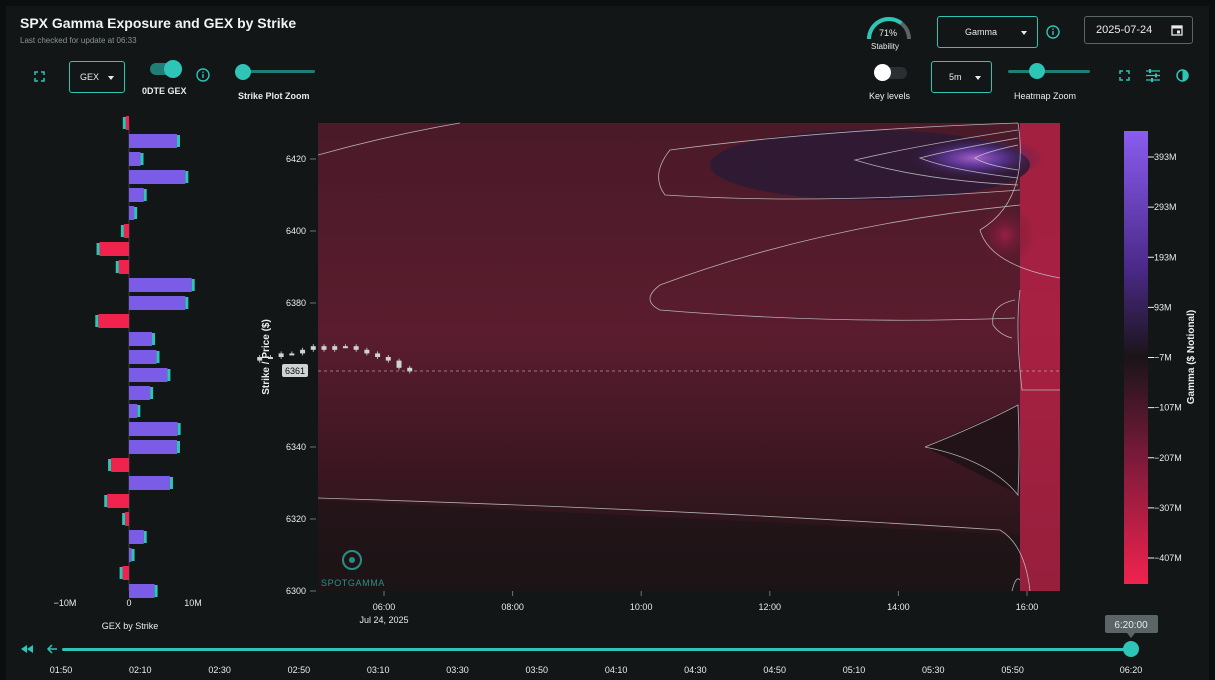 The image size is (1215, 680). What do you see at coordinates (1045, 96) in the screenshot?
I see `heatmap-zoom-label: Heatmap Zoom` at bounding box center [1045, 96].